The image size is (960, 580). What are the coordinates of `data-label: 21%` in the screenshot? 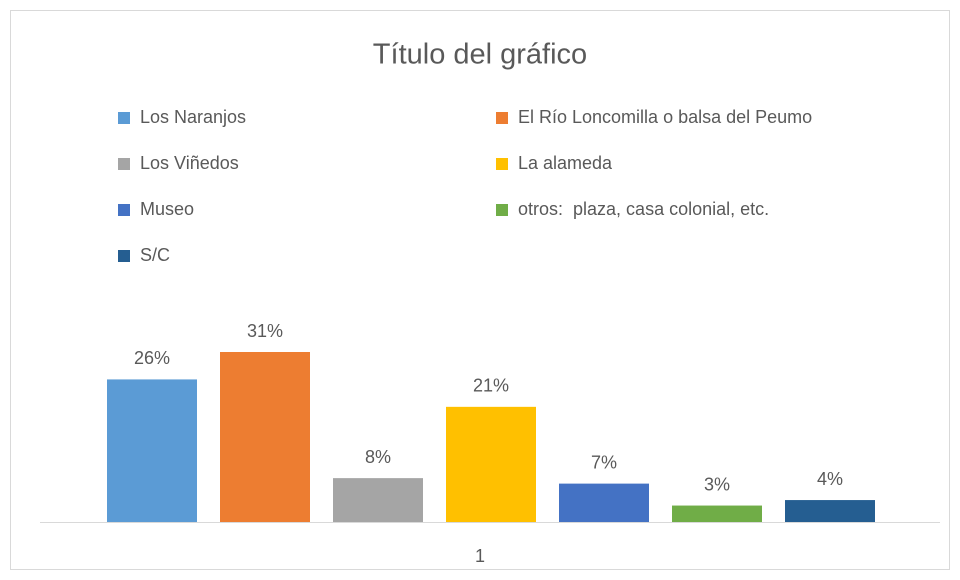 It's located at (491, 386).